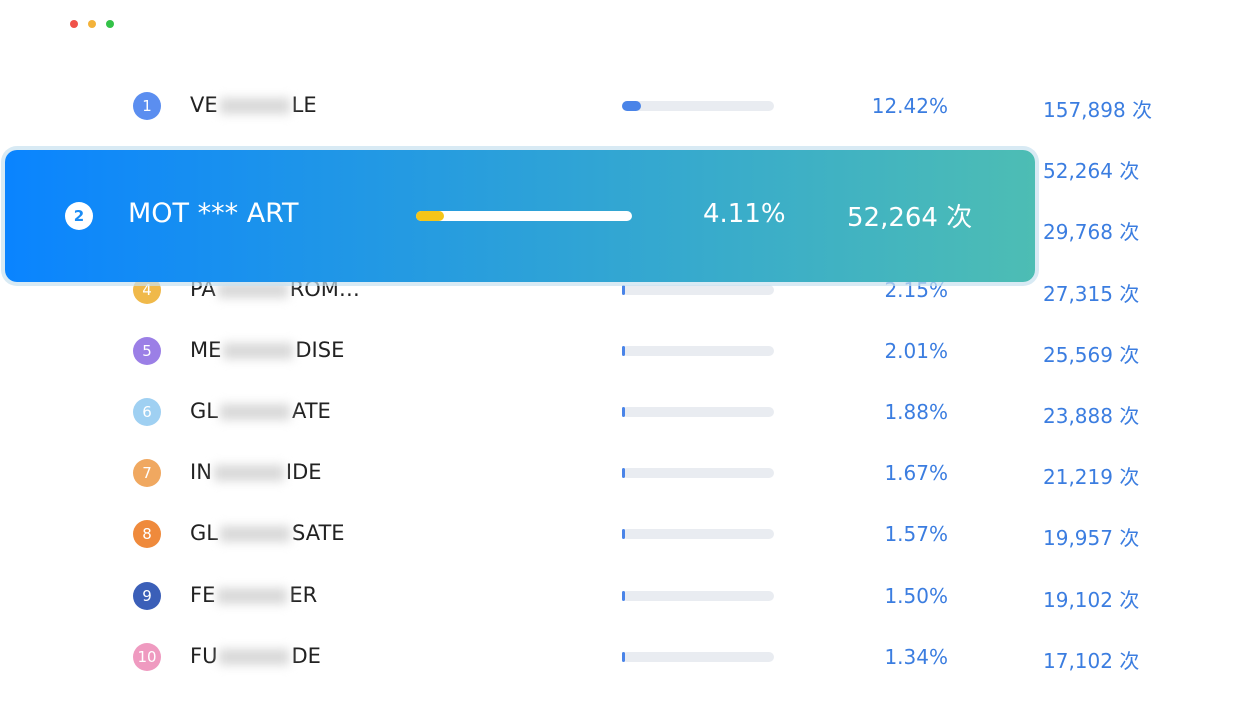 Image resolution: width=1252 pixels, height=728 pixels. What do you see at coordinates (110, 24) in the screenshot?
I see `maximize-dot` at bounding box center [110, 24].